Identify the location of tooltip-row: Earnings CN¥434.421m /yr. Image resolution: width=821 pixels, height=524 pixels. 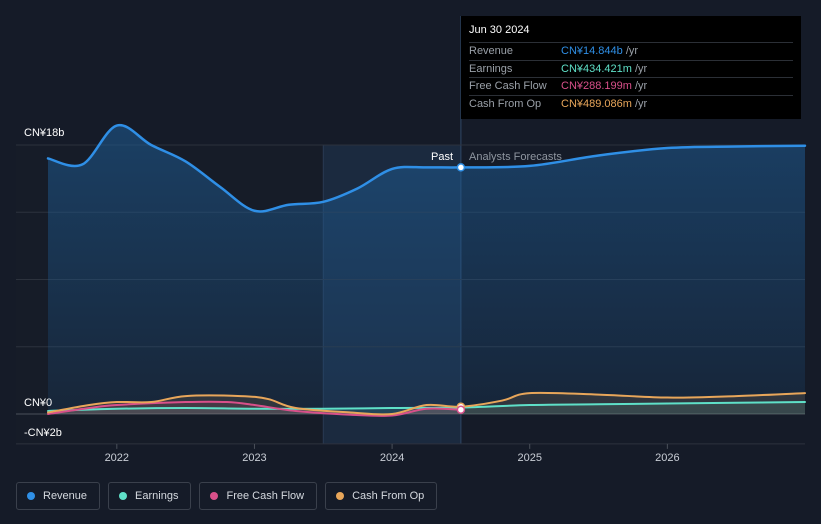
(631, 68).